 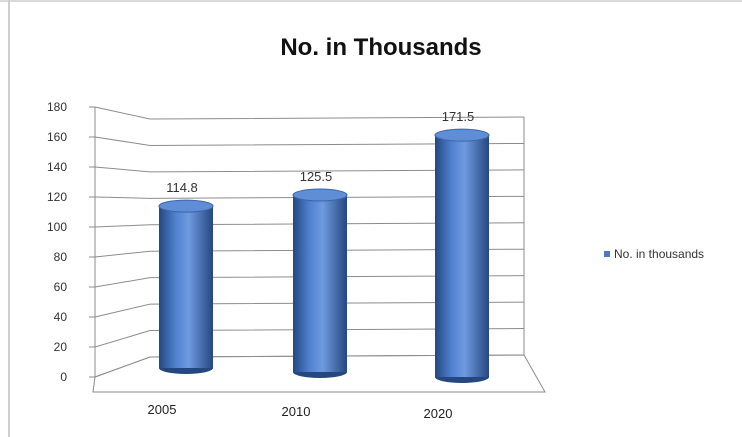 What do you see at coordinates (458, 116) in the screenshot?
I see `data-label: 171.5` at bounding box center [458, 116].